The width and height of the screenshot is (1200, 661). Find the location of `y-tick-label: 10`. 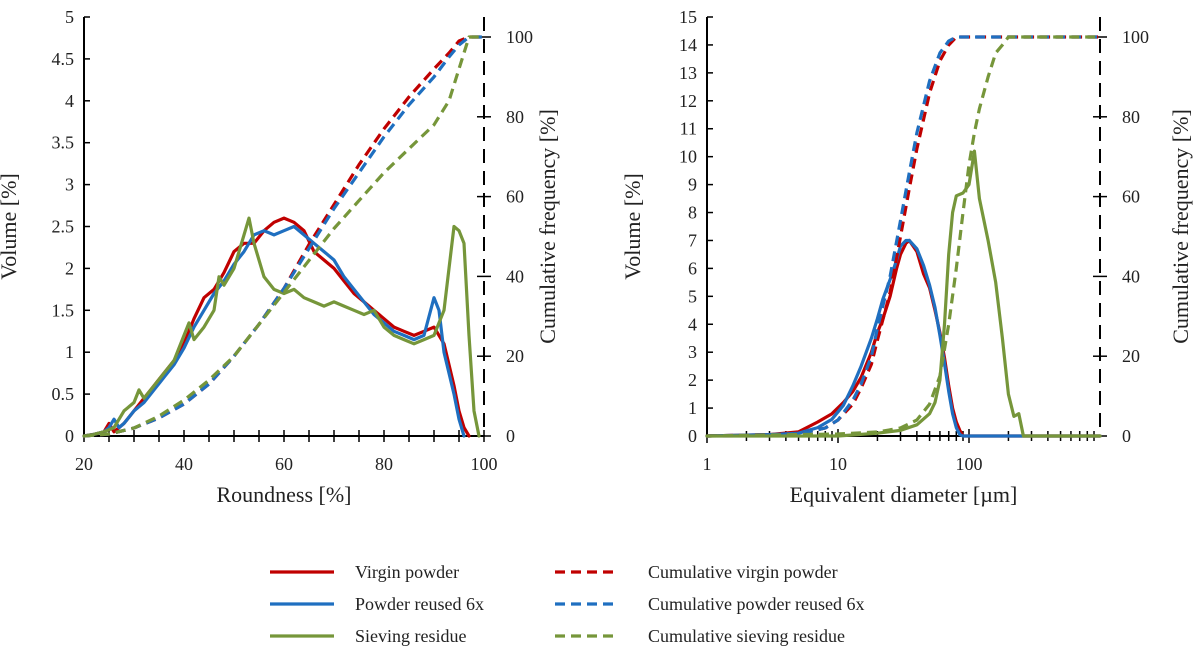

y-tick-label: 10 is located at coordinates (688, 157).